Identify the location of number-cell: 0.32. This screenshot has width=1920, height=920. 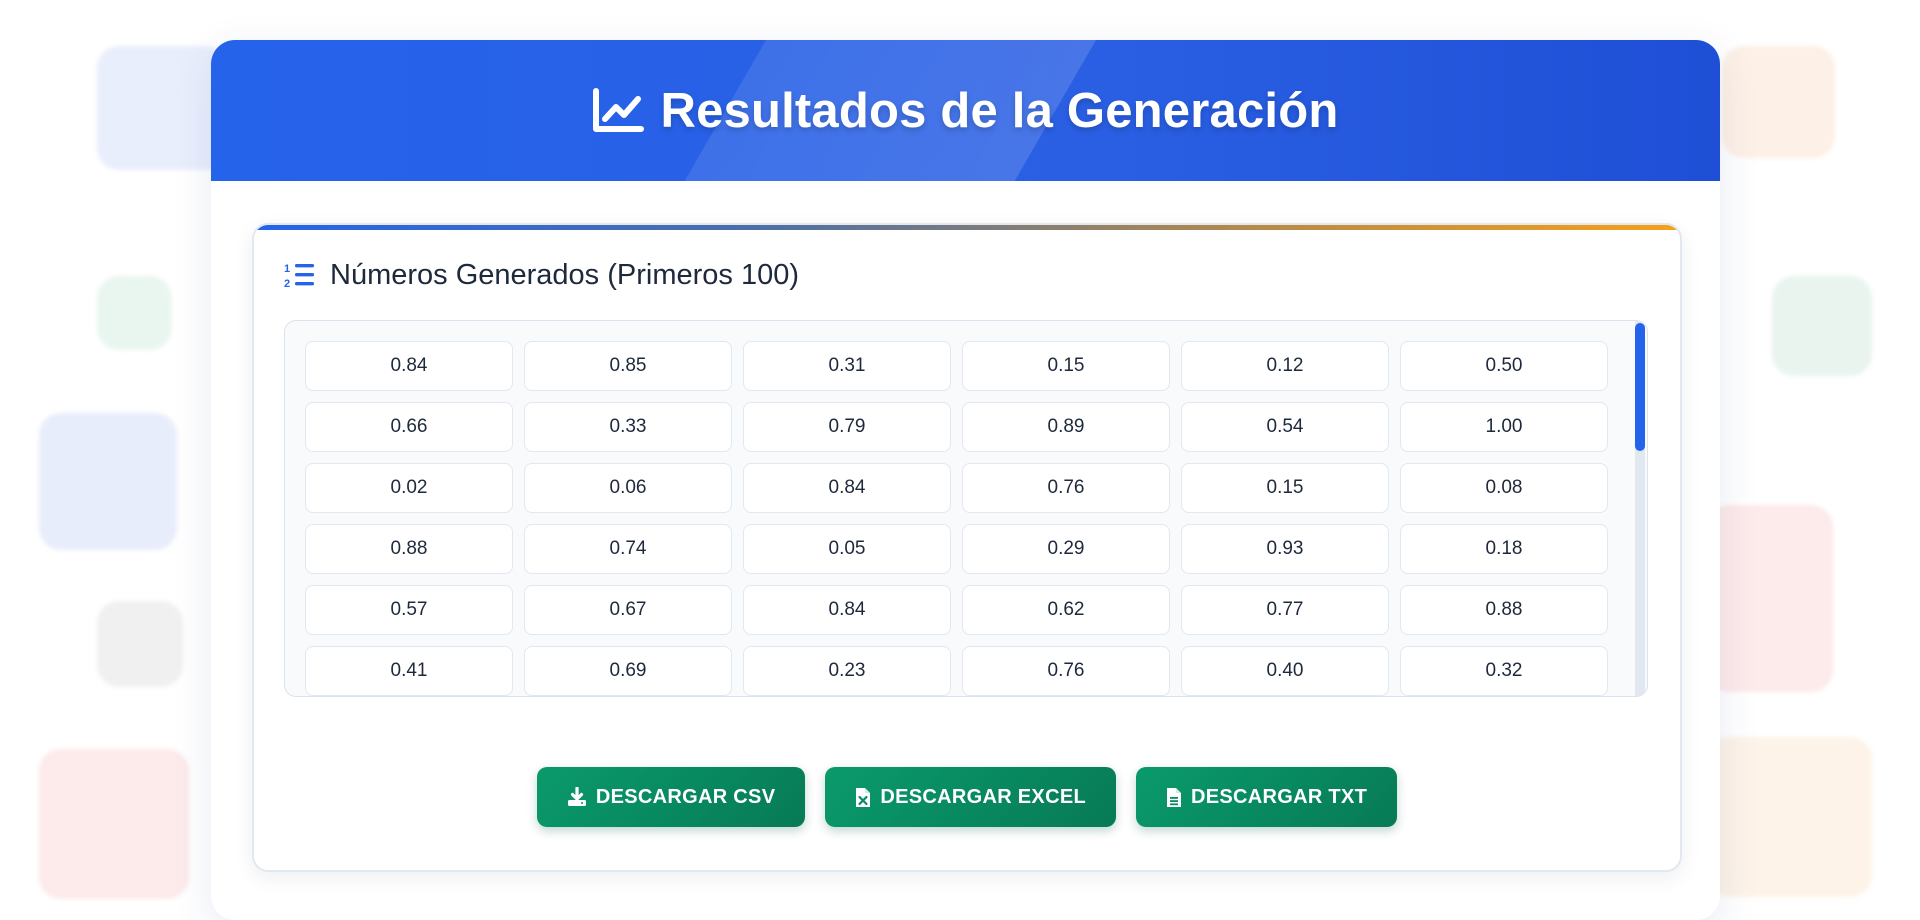
(1504, 671).